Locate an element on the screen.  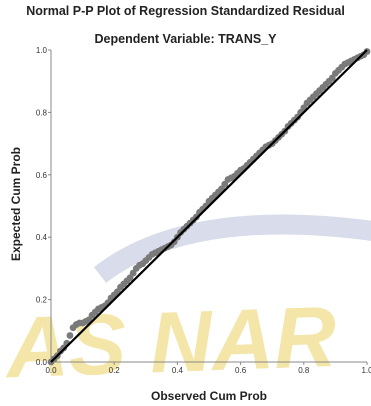
x-tick-label: 0.0 is located at coordinates (51, 370).